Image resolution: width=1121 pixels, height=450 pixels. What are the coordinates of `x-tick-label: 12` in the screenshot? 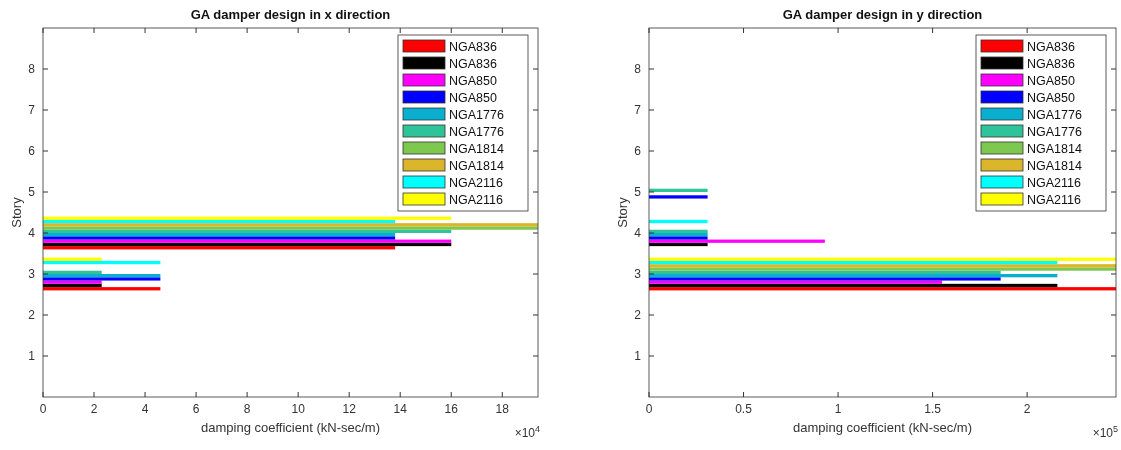 It's located at (349, 409).